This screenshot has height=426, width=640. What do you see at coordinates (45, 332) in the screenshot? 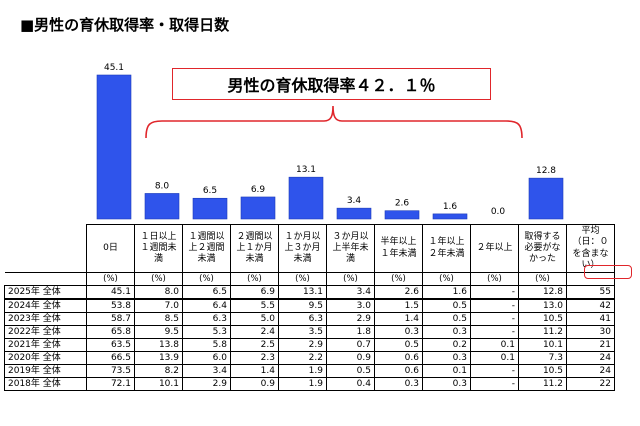
I see `row-label: 2022年 全体` at bounding box center [45, 332].